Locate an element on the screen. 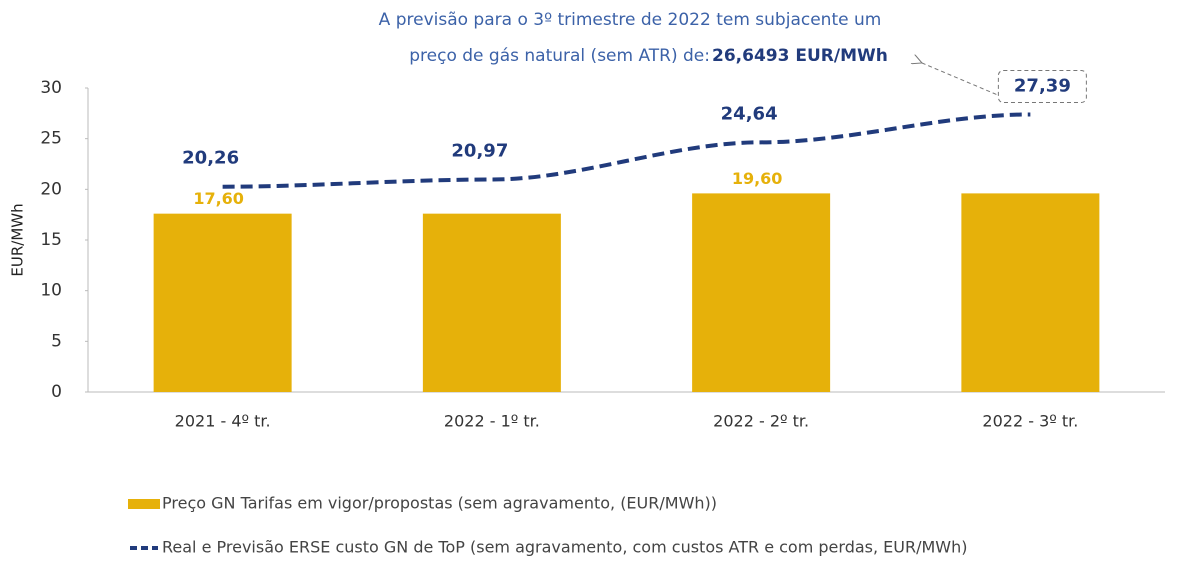  y-tick-label: 10 is located at coordinates (51, 291).